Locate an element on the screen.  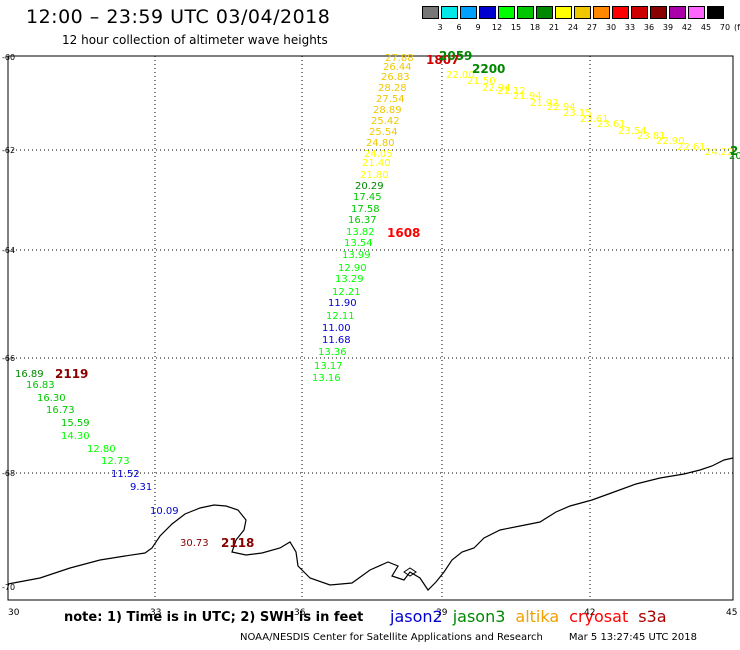
wave-height-value: 28.28 is located at coordinates (392, 88).